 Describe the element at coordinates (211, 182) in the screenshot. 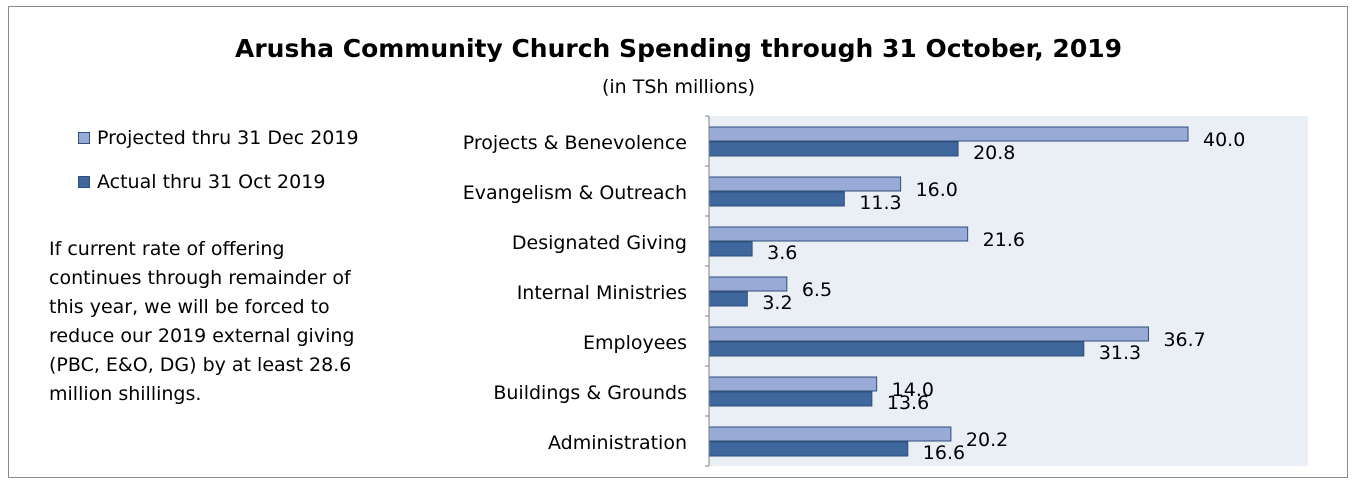

I see `legend-label-actual: Actual thru 31 Oct 2019` at that location.